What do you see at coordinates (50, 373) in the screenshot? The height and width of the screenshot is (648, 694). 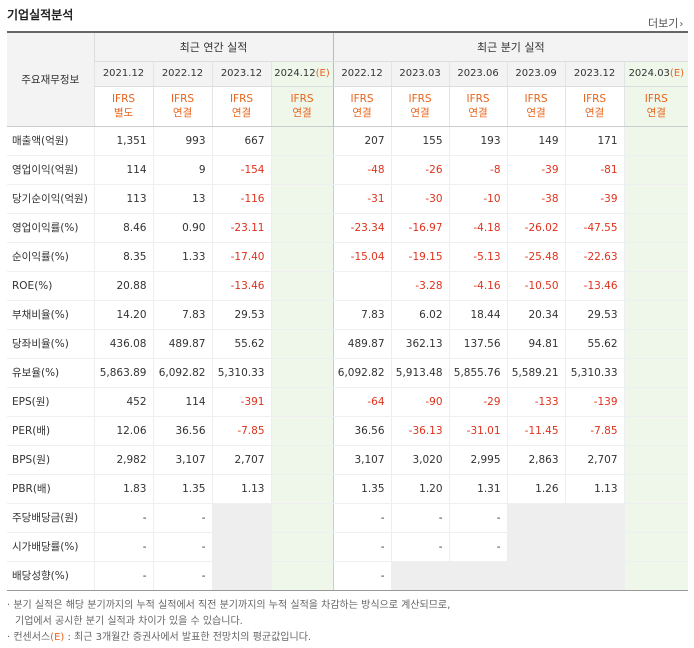 I see `row-label: 유보율(%)` at bounding box center [50, 373].